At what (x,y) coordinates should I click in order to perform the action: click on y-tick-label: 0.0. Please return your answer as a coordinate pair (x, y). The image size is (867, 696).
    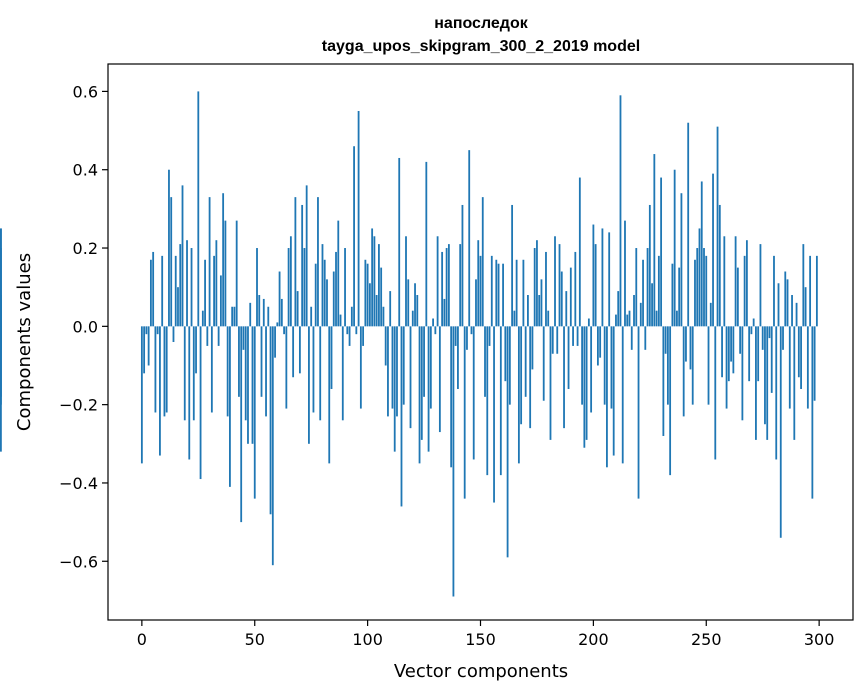
    Looking at the image, I should click on (85, 326).